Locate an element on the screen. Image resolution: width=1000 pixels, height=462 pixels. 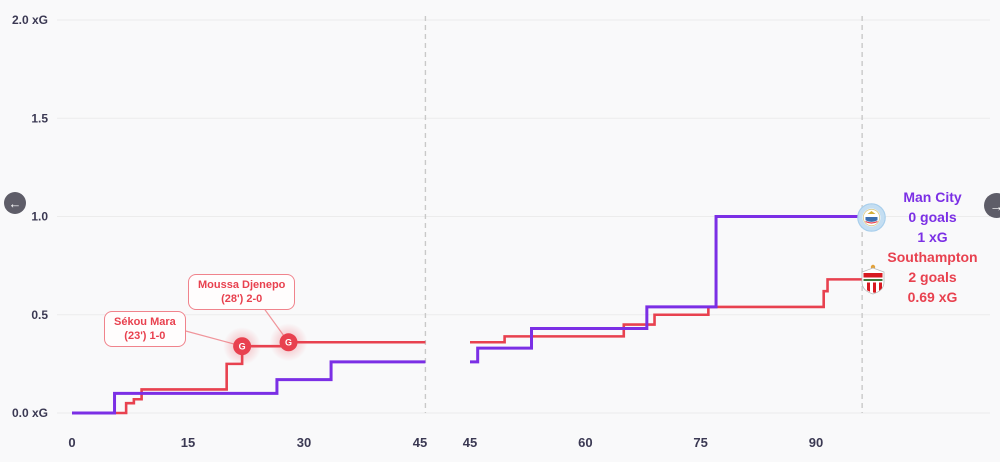
x-tick-label-second-half: 45 is located at coordinates (470, 442).